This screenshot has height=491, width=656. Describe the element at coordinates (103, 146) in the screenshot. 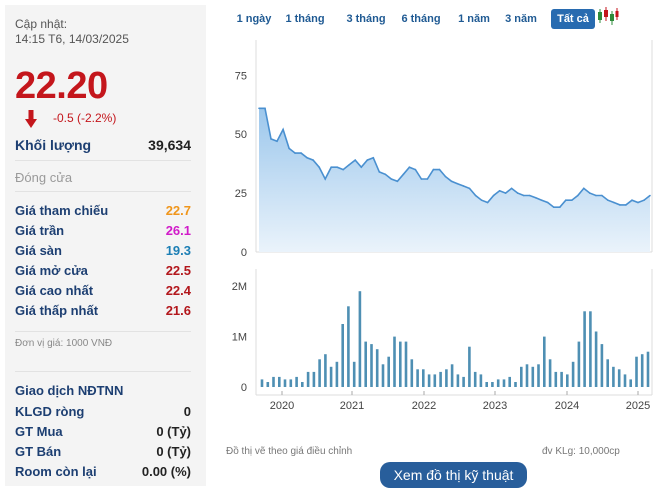

I see `volume-row: Khối lượng 39,634` at that location.